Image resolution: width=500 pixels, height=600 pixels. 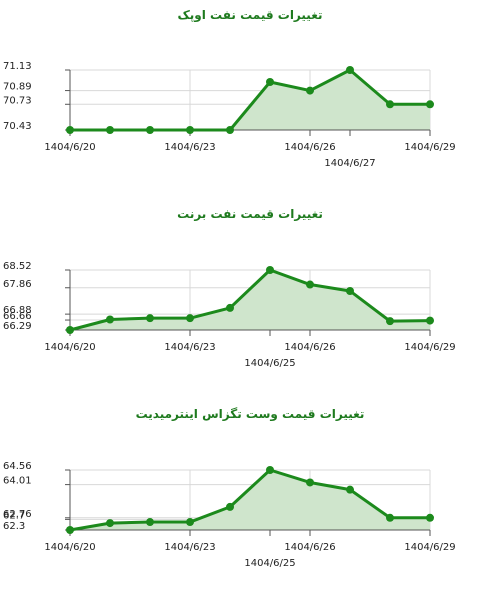 What do you see at coordinates (17, 126) in the screenshot?
I see `y-tick-label: 70.43` at bounding box center [17, 126].